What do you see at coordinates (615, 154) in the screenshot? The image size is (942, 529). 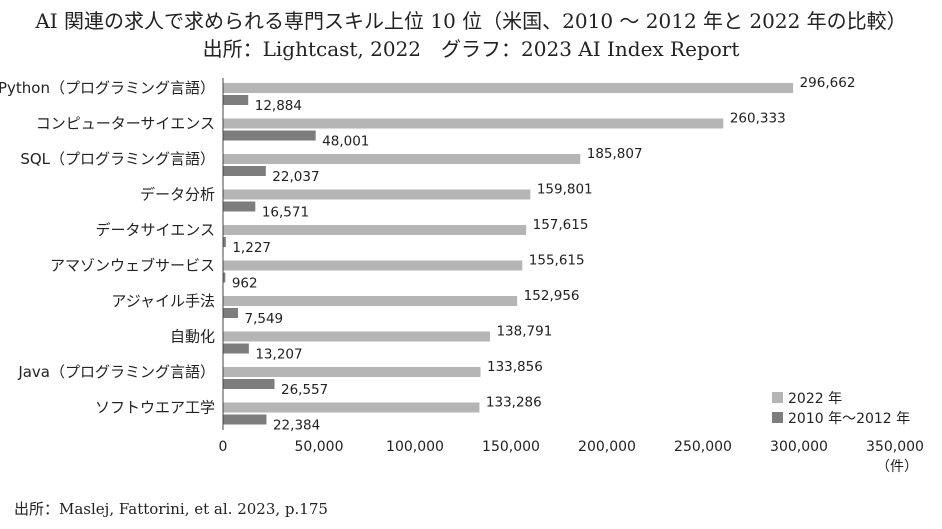 I see `data-label: 185,807` at bounding box center [615, 154].